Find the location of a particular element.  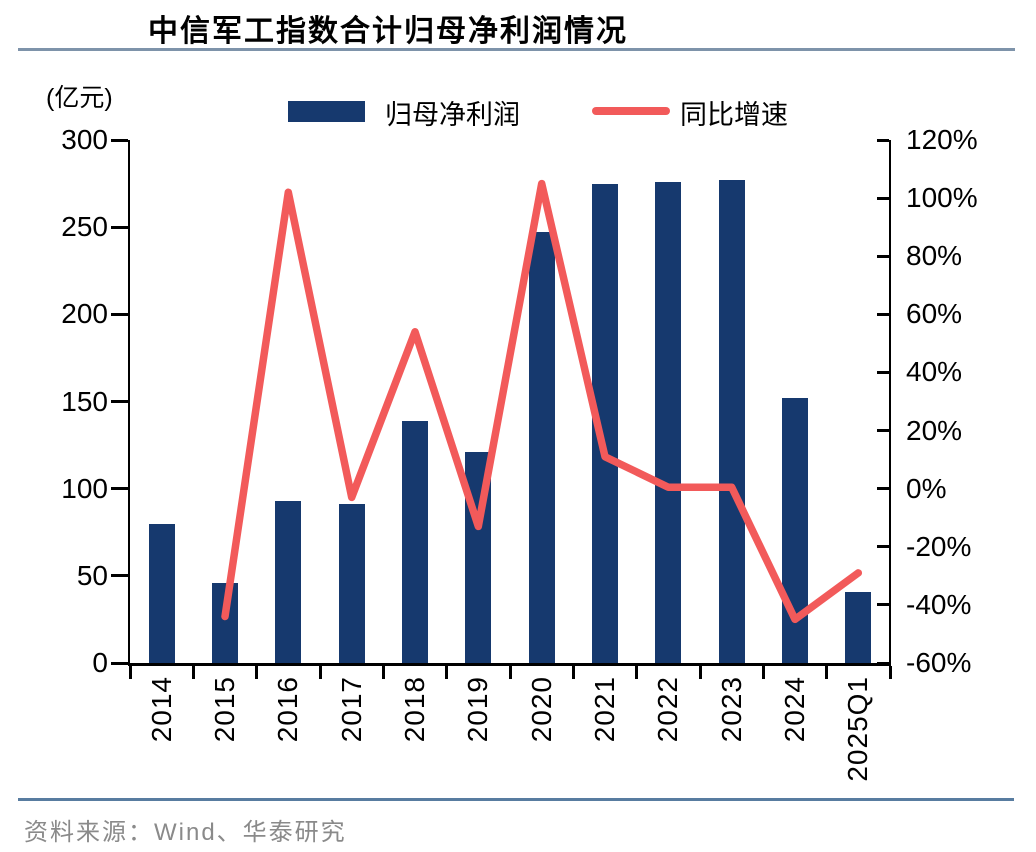

bar-2018 is located at coordinates (415, 541).